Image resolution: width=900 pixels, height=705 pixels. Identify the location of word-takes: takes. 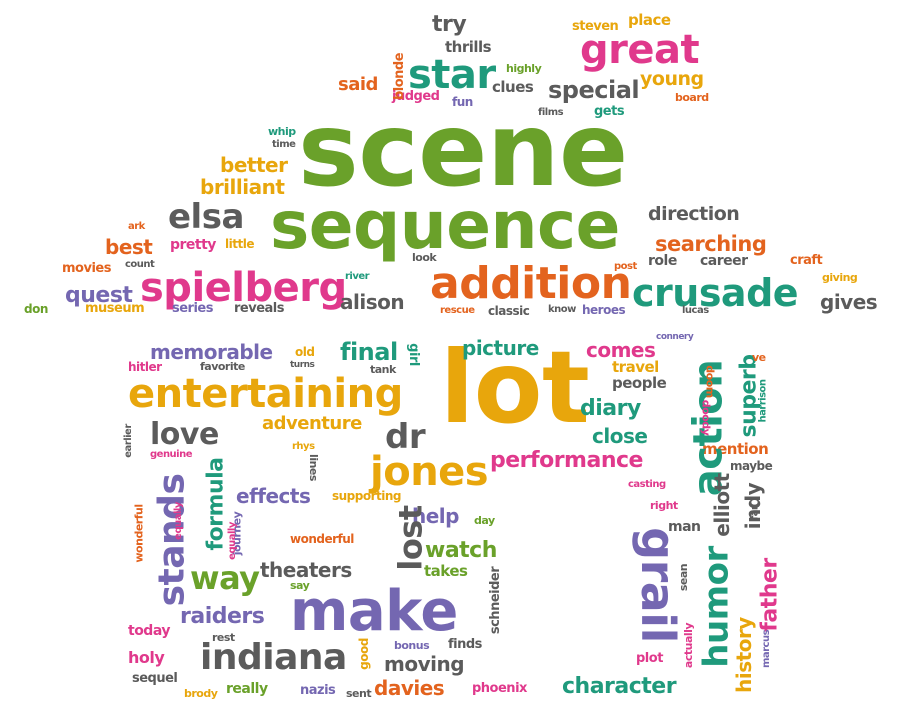
(446, 571).